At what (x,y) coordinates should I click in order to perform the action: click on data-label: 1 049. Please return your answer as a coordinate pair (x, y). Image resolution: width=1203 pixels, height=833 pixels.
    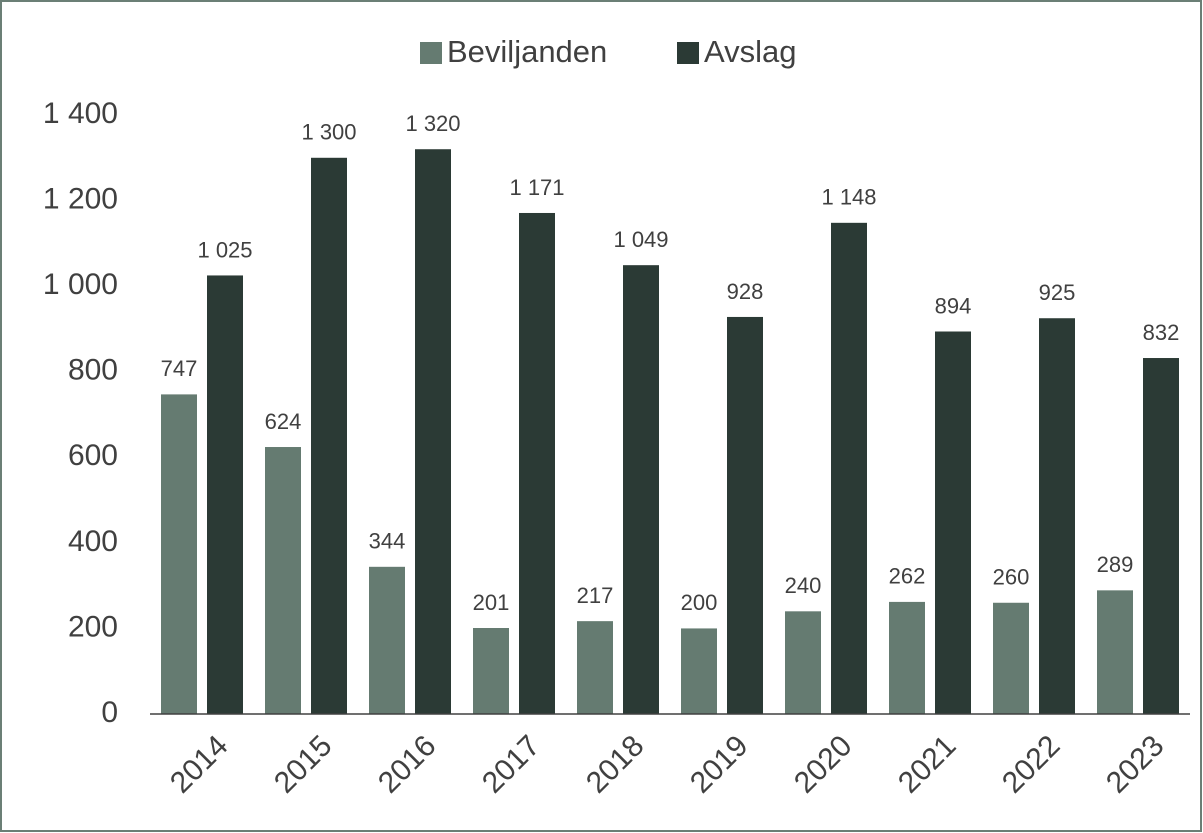
    Looking at the image, I should click on (640, 239).